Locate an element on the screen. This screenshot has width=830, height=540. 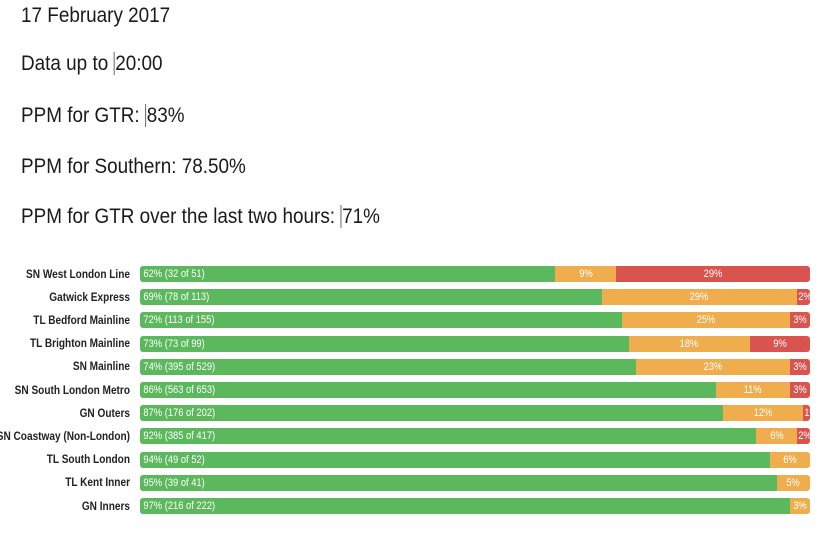
late-segment: 18% is located at coordinates (689, 343).